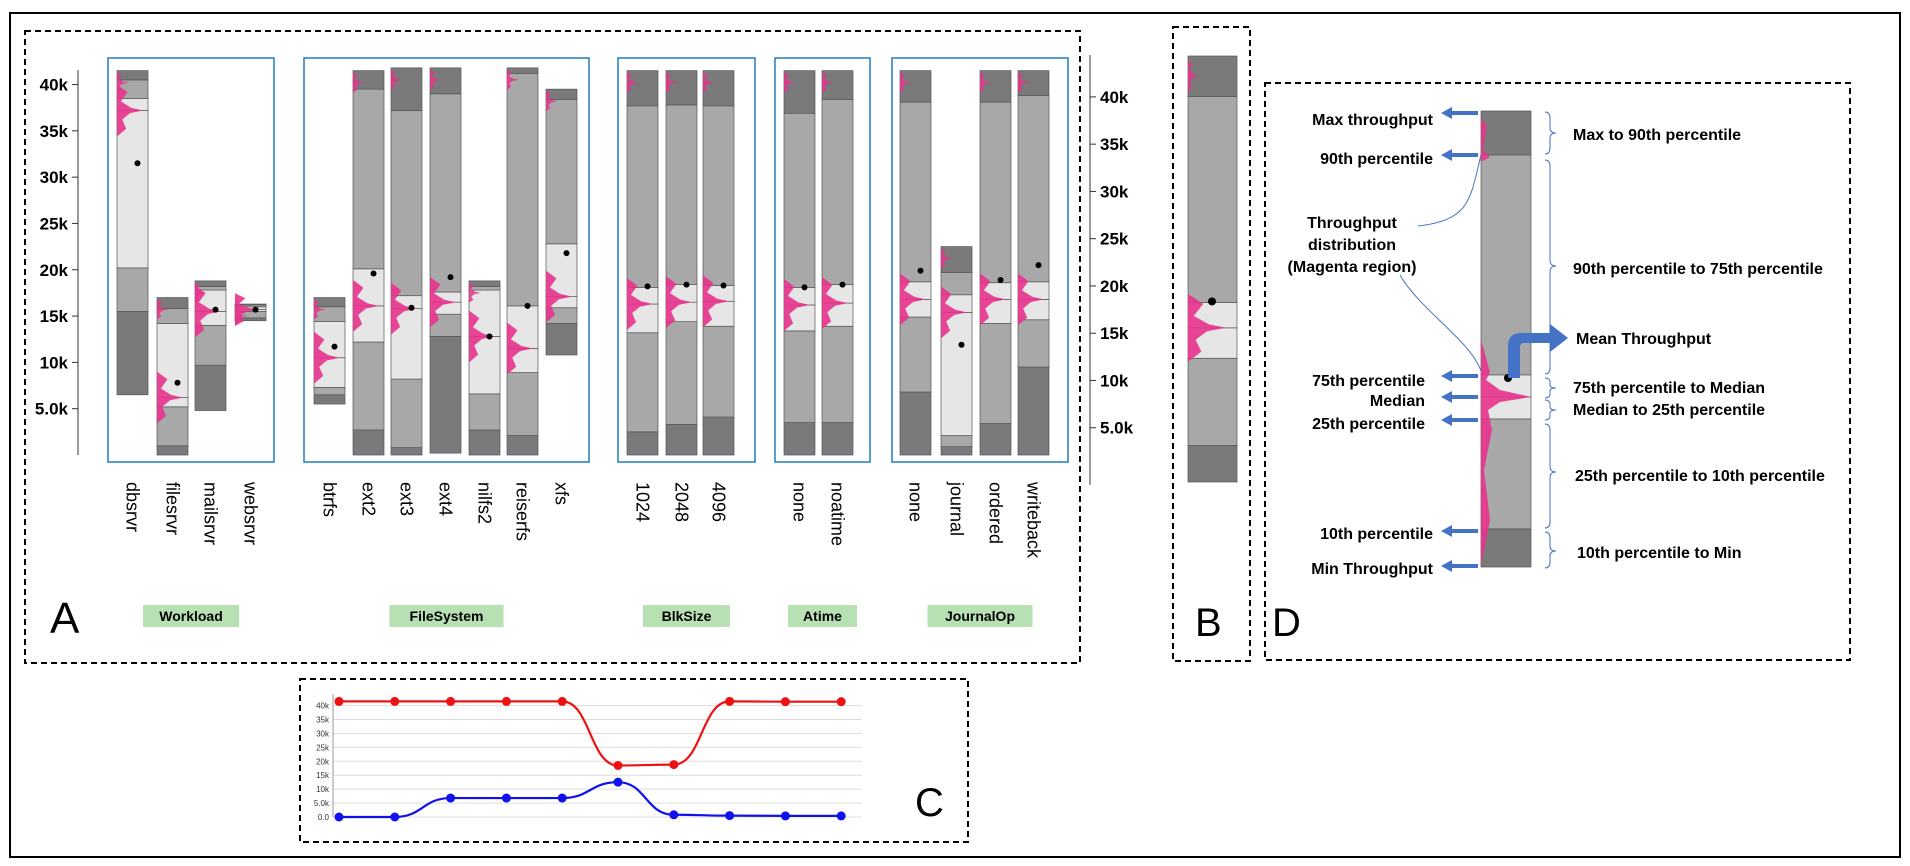  I want to click on series-line-blue, so click(590, 800).